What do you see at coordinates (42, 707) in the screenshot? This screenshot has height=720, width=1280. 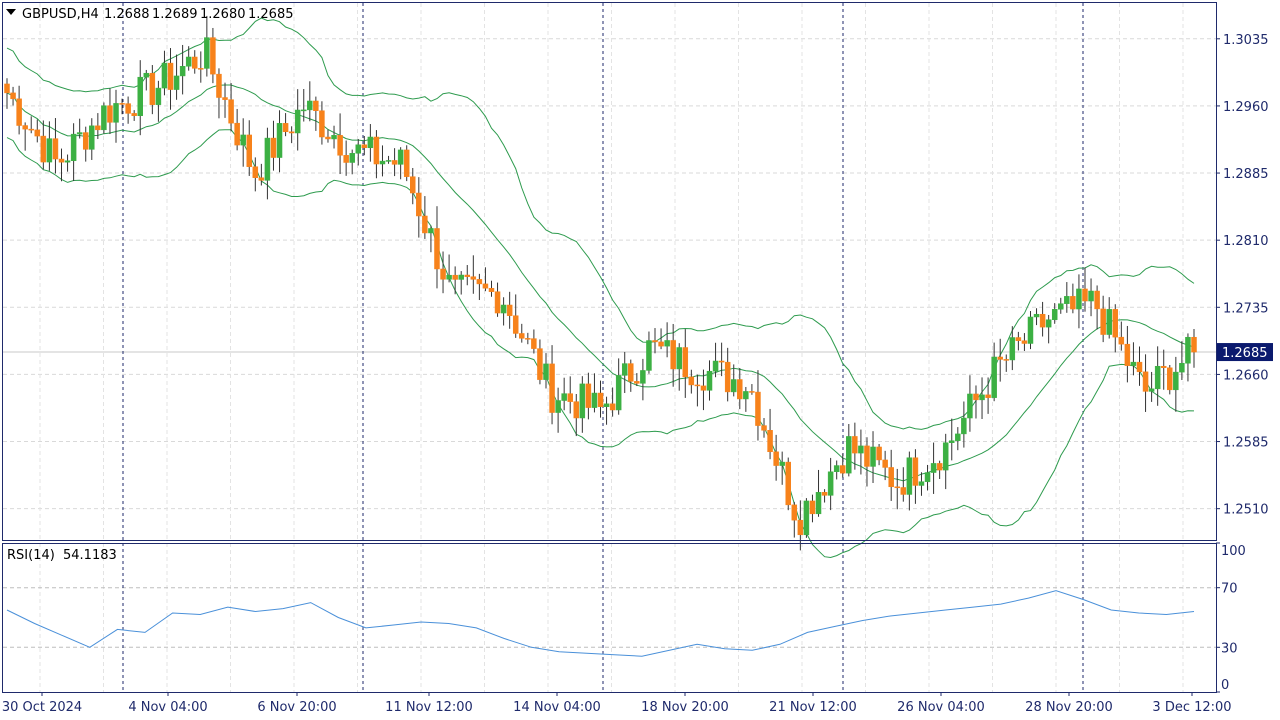 I see `time-tick-label: 30 Oct 2024` at bounding box center [42, 707].